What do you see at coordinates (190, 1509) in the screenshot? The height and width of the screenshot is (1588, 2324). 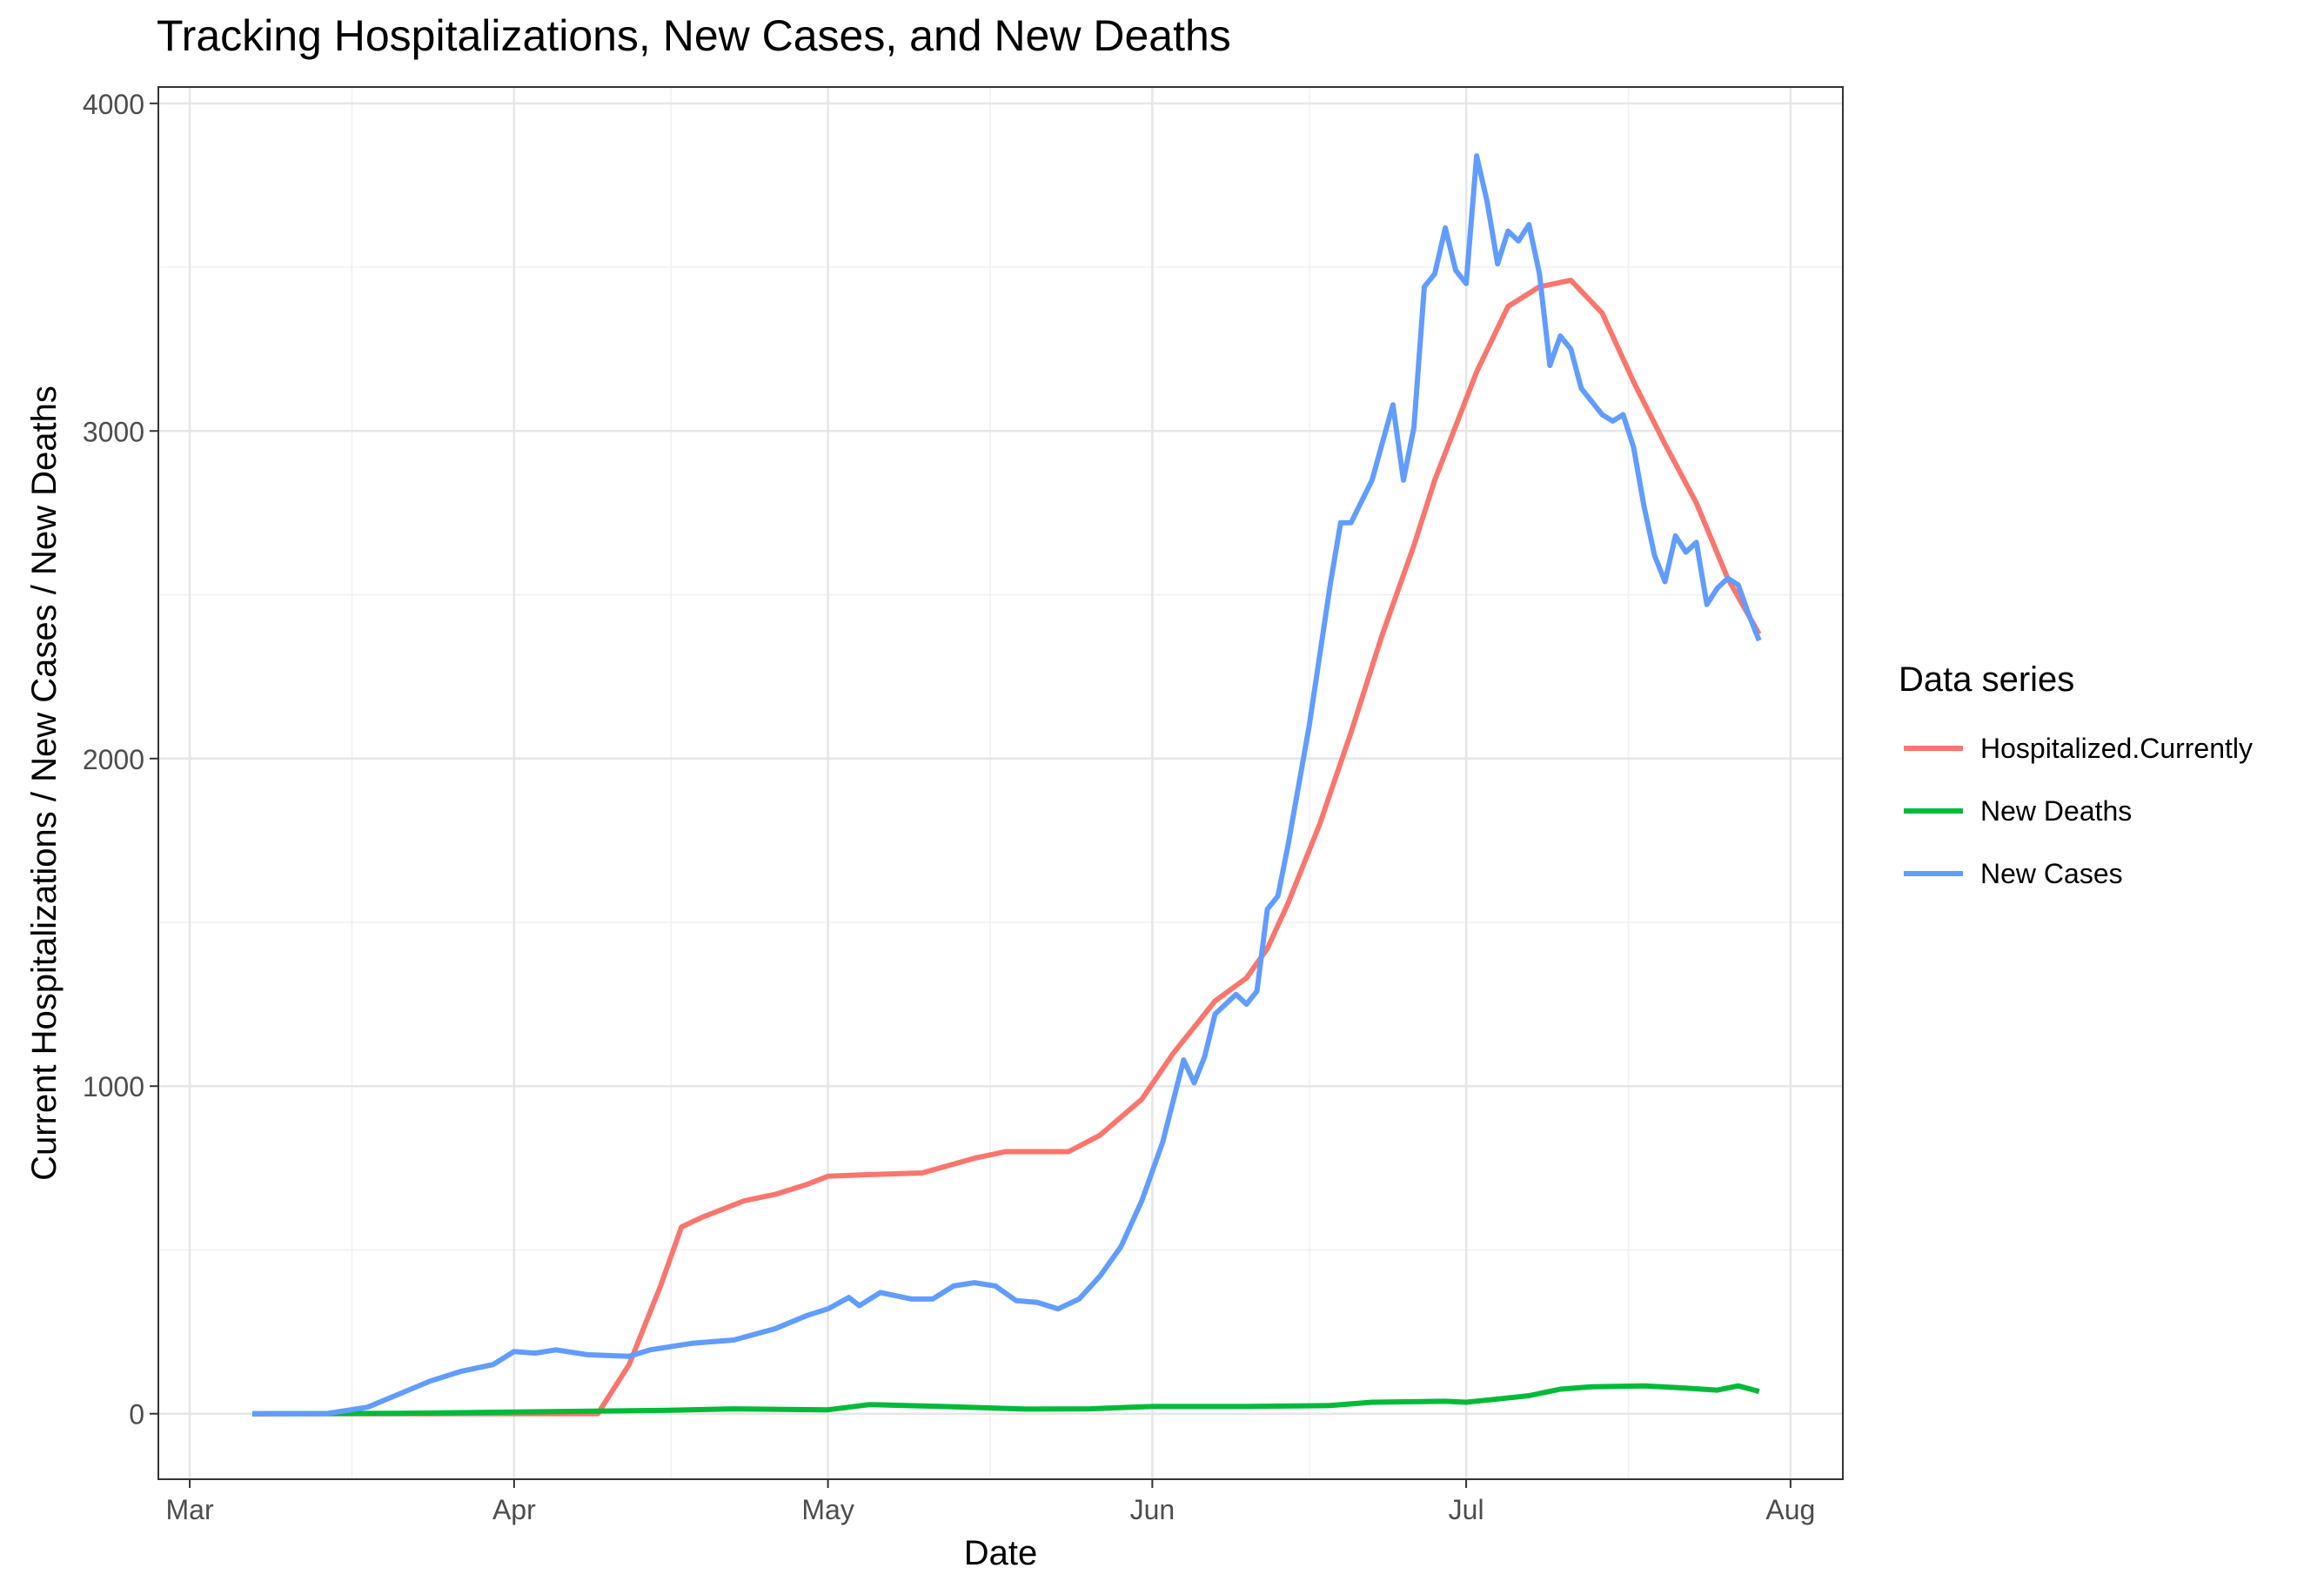 I see `x-tick-label: Mar` at bounding box center [190, 1509].